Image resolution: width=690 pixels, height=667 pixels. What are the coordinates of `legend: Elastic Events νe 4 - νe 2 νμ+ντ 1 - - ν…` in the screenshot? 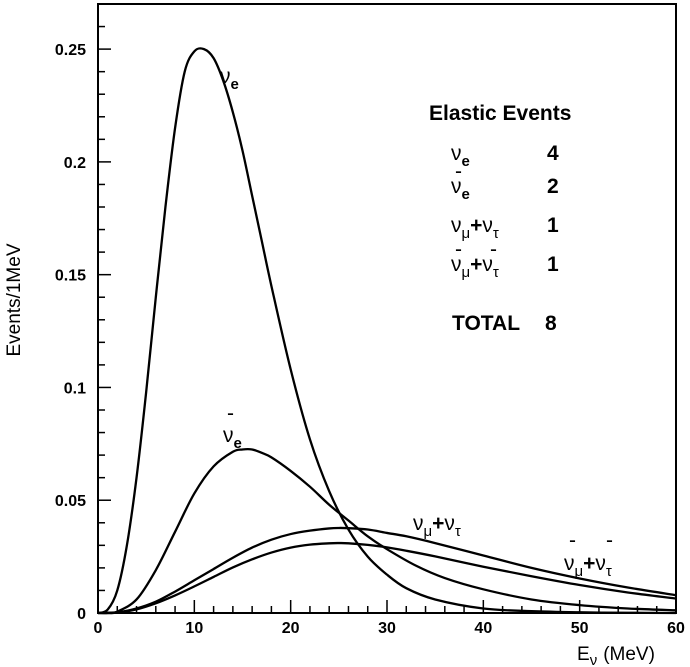 It's located at (500, 218).